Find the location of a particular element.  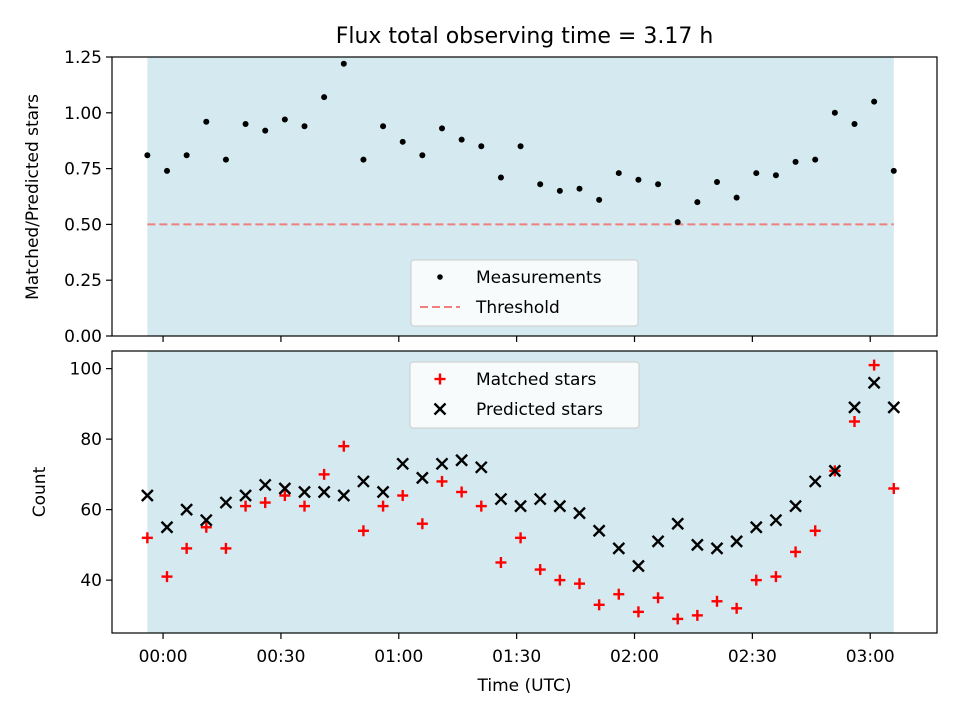

ratio-legend: Measurements Threshold is located at coordinates (524, 293).